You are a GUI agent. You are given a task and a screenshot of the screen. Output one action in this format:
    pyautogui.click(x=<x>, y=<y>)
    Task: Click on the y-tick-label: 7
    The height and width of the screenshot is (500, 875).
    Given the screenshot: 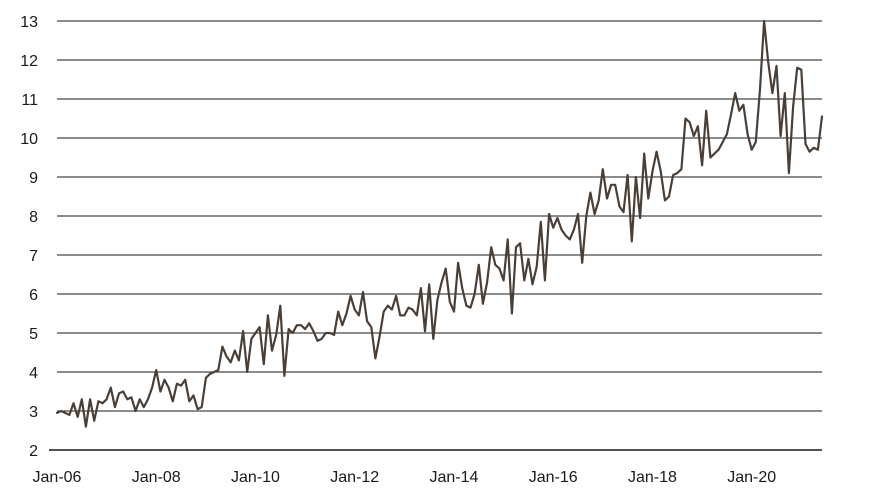 What is the action you would take?
    pyautogui.click(x=33, y=256)
    